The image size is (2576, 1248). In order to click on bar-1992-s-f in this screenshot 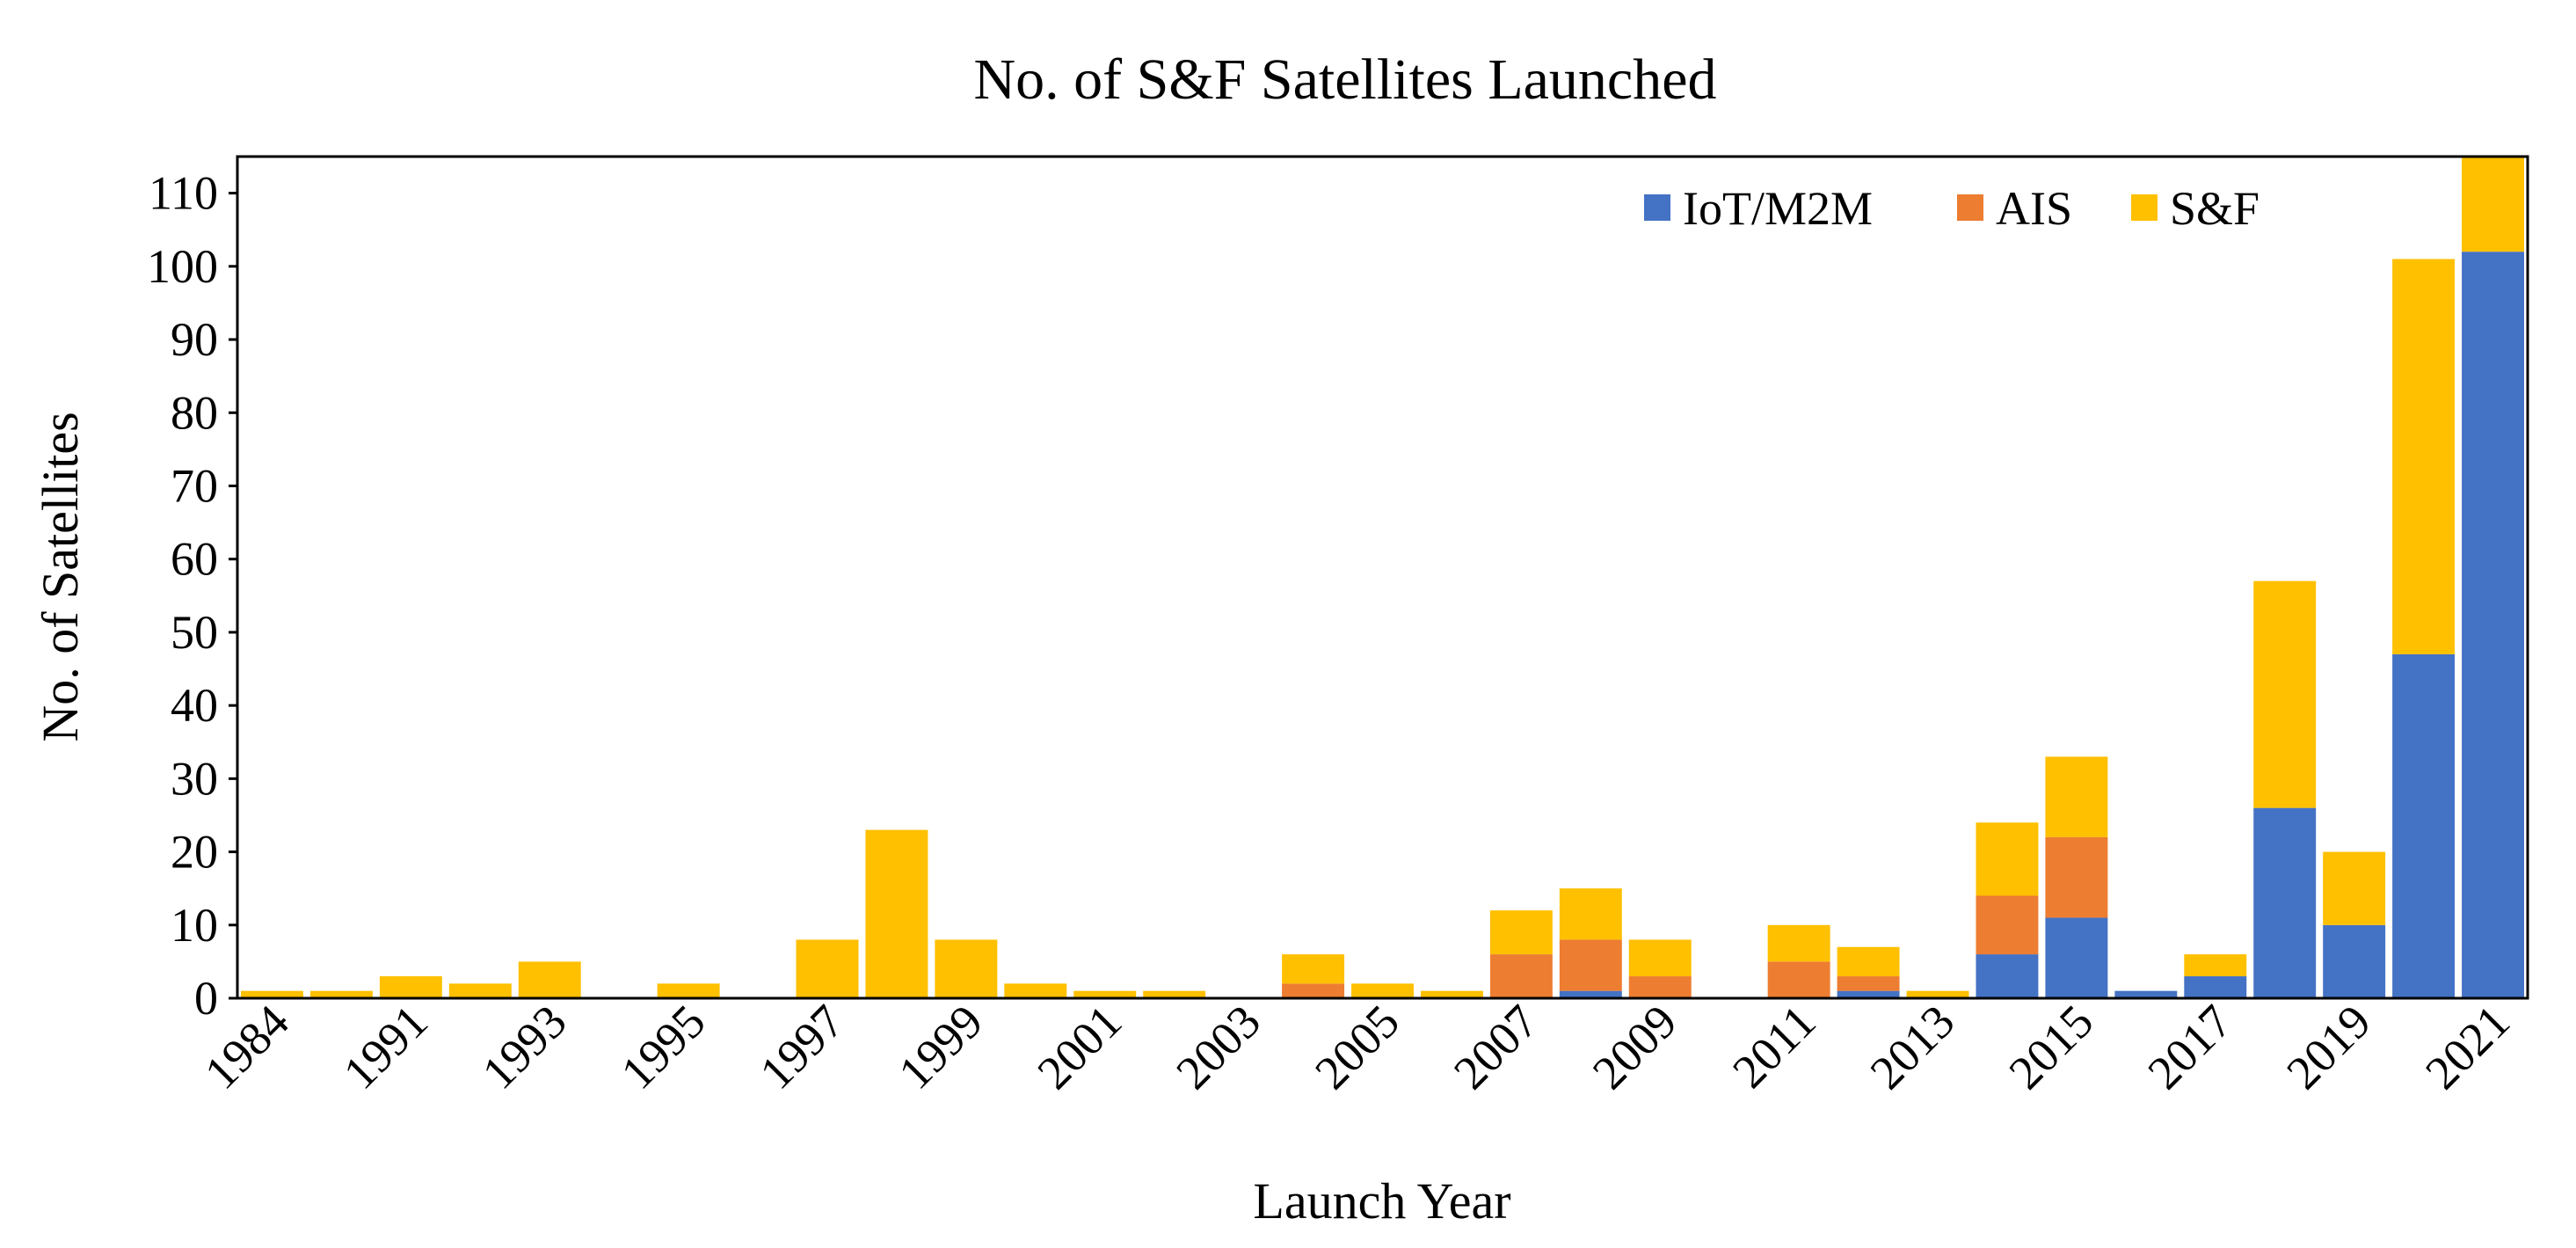, I will do `click(480, 990)`.